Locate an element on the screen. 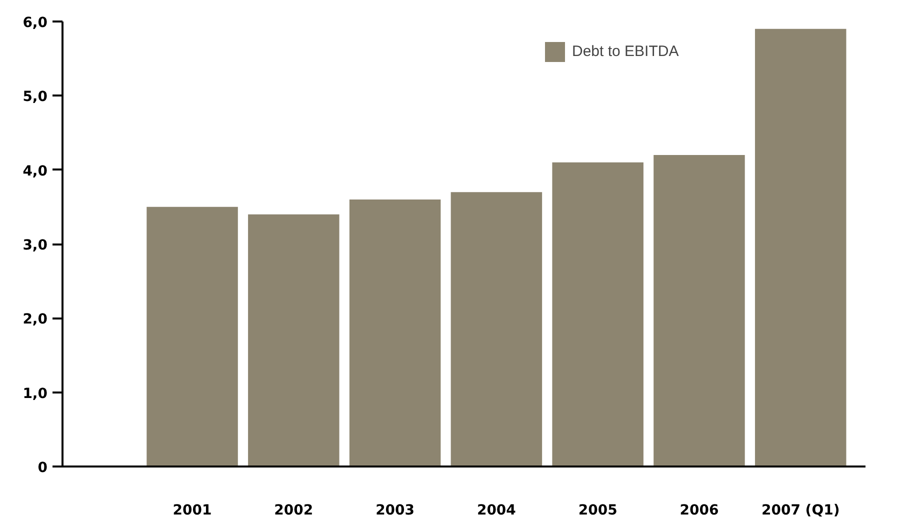 The image size is (897, 521). x-tick-label: 2001 is located at coordinates (192, 510).